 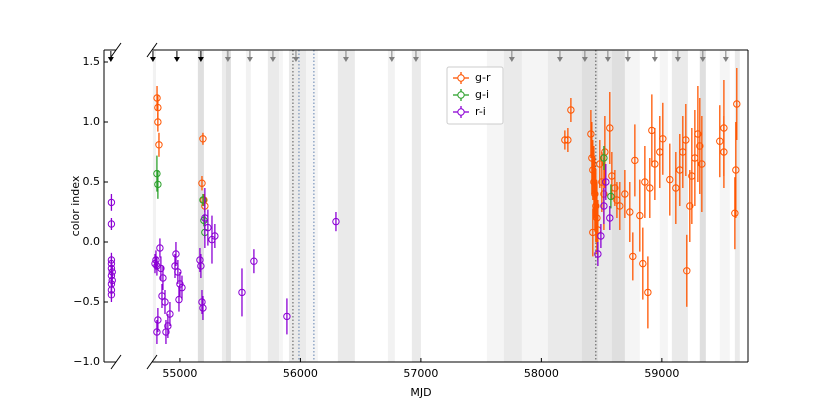 I want to click on x-tick-label: 57000, so click(x=420, y=373).